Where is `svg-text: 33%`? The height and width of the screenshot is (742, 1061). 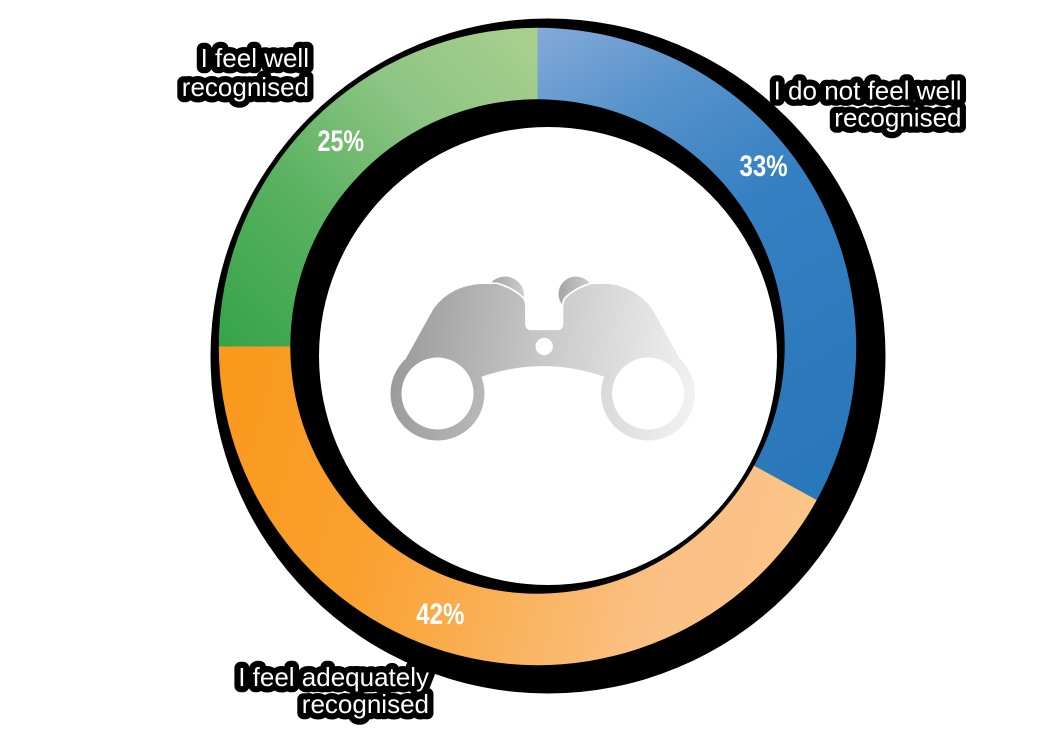 svg-text: 33% is located at coordinates (764, 166).